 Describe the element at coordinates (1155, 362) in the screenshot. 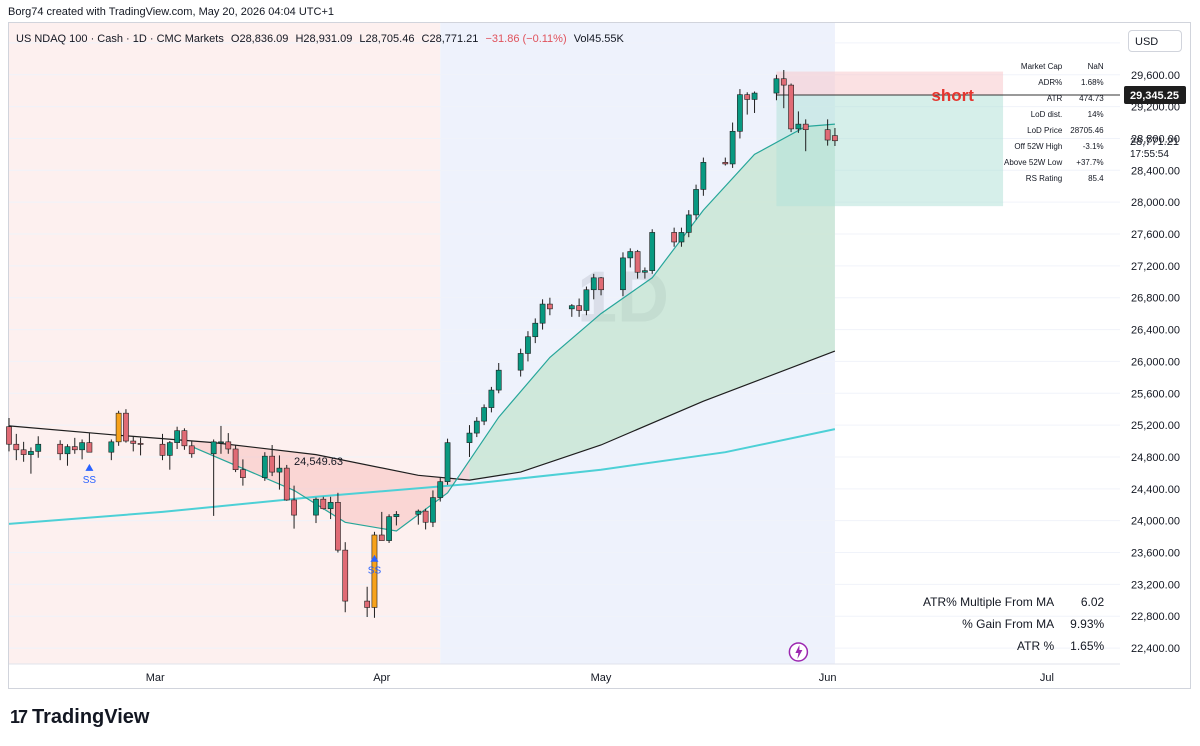

I see `price-tick: 26,000.00` at that location.